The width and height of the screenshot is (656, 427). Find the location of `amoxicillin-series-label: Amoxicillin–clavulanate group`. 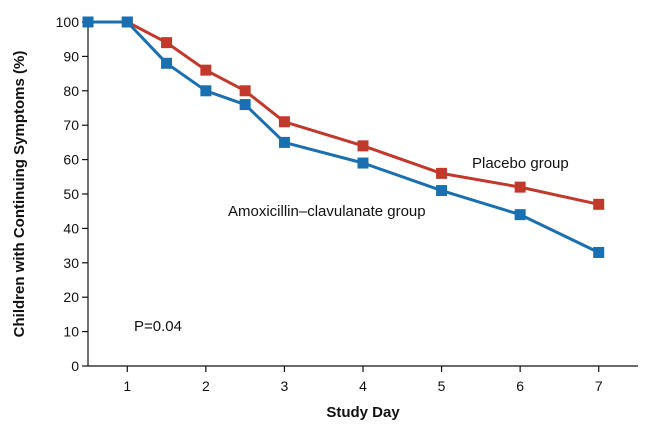

amoxicillin-series-label: Amoxicillin–clavulanate group is located at coordinates (327, 211).